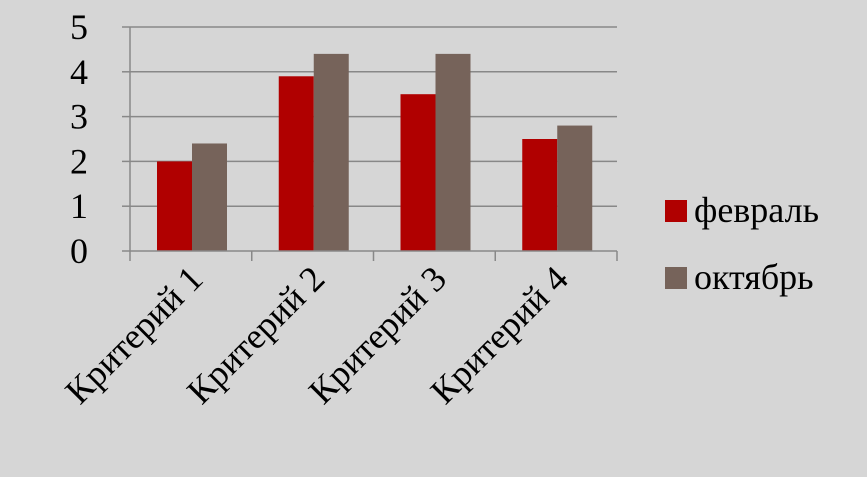 This screenshot has height=477, width=867. What do you see at coordinates (742, 243) in the screenshot?
I see `legend: февраль октябрь` at bounding box center [742, 243].